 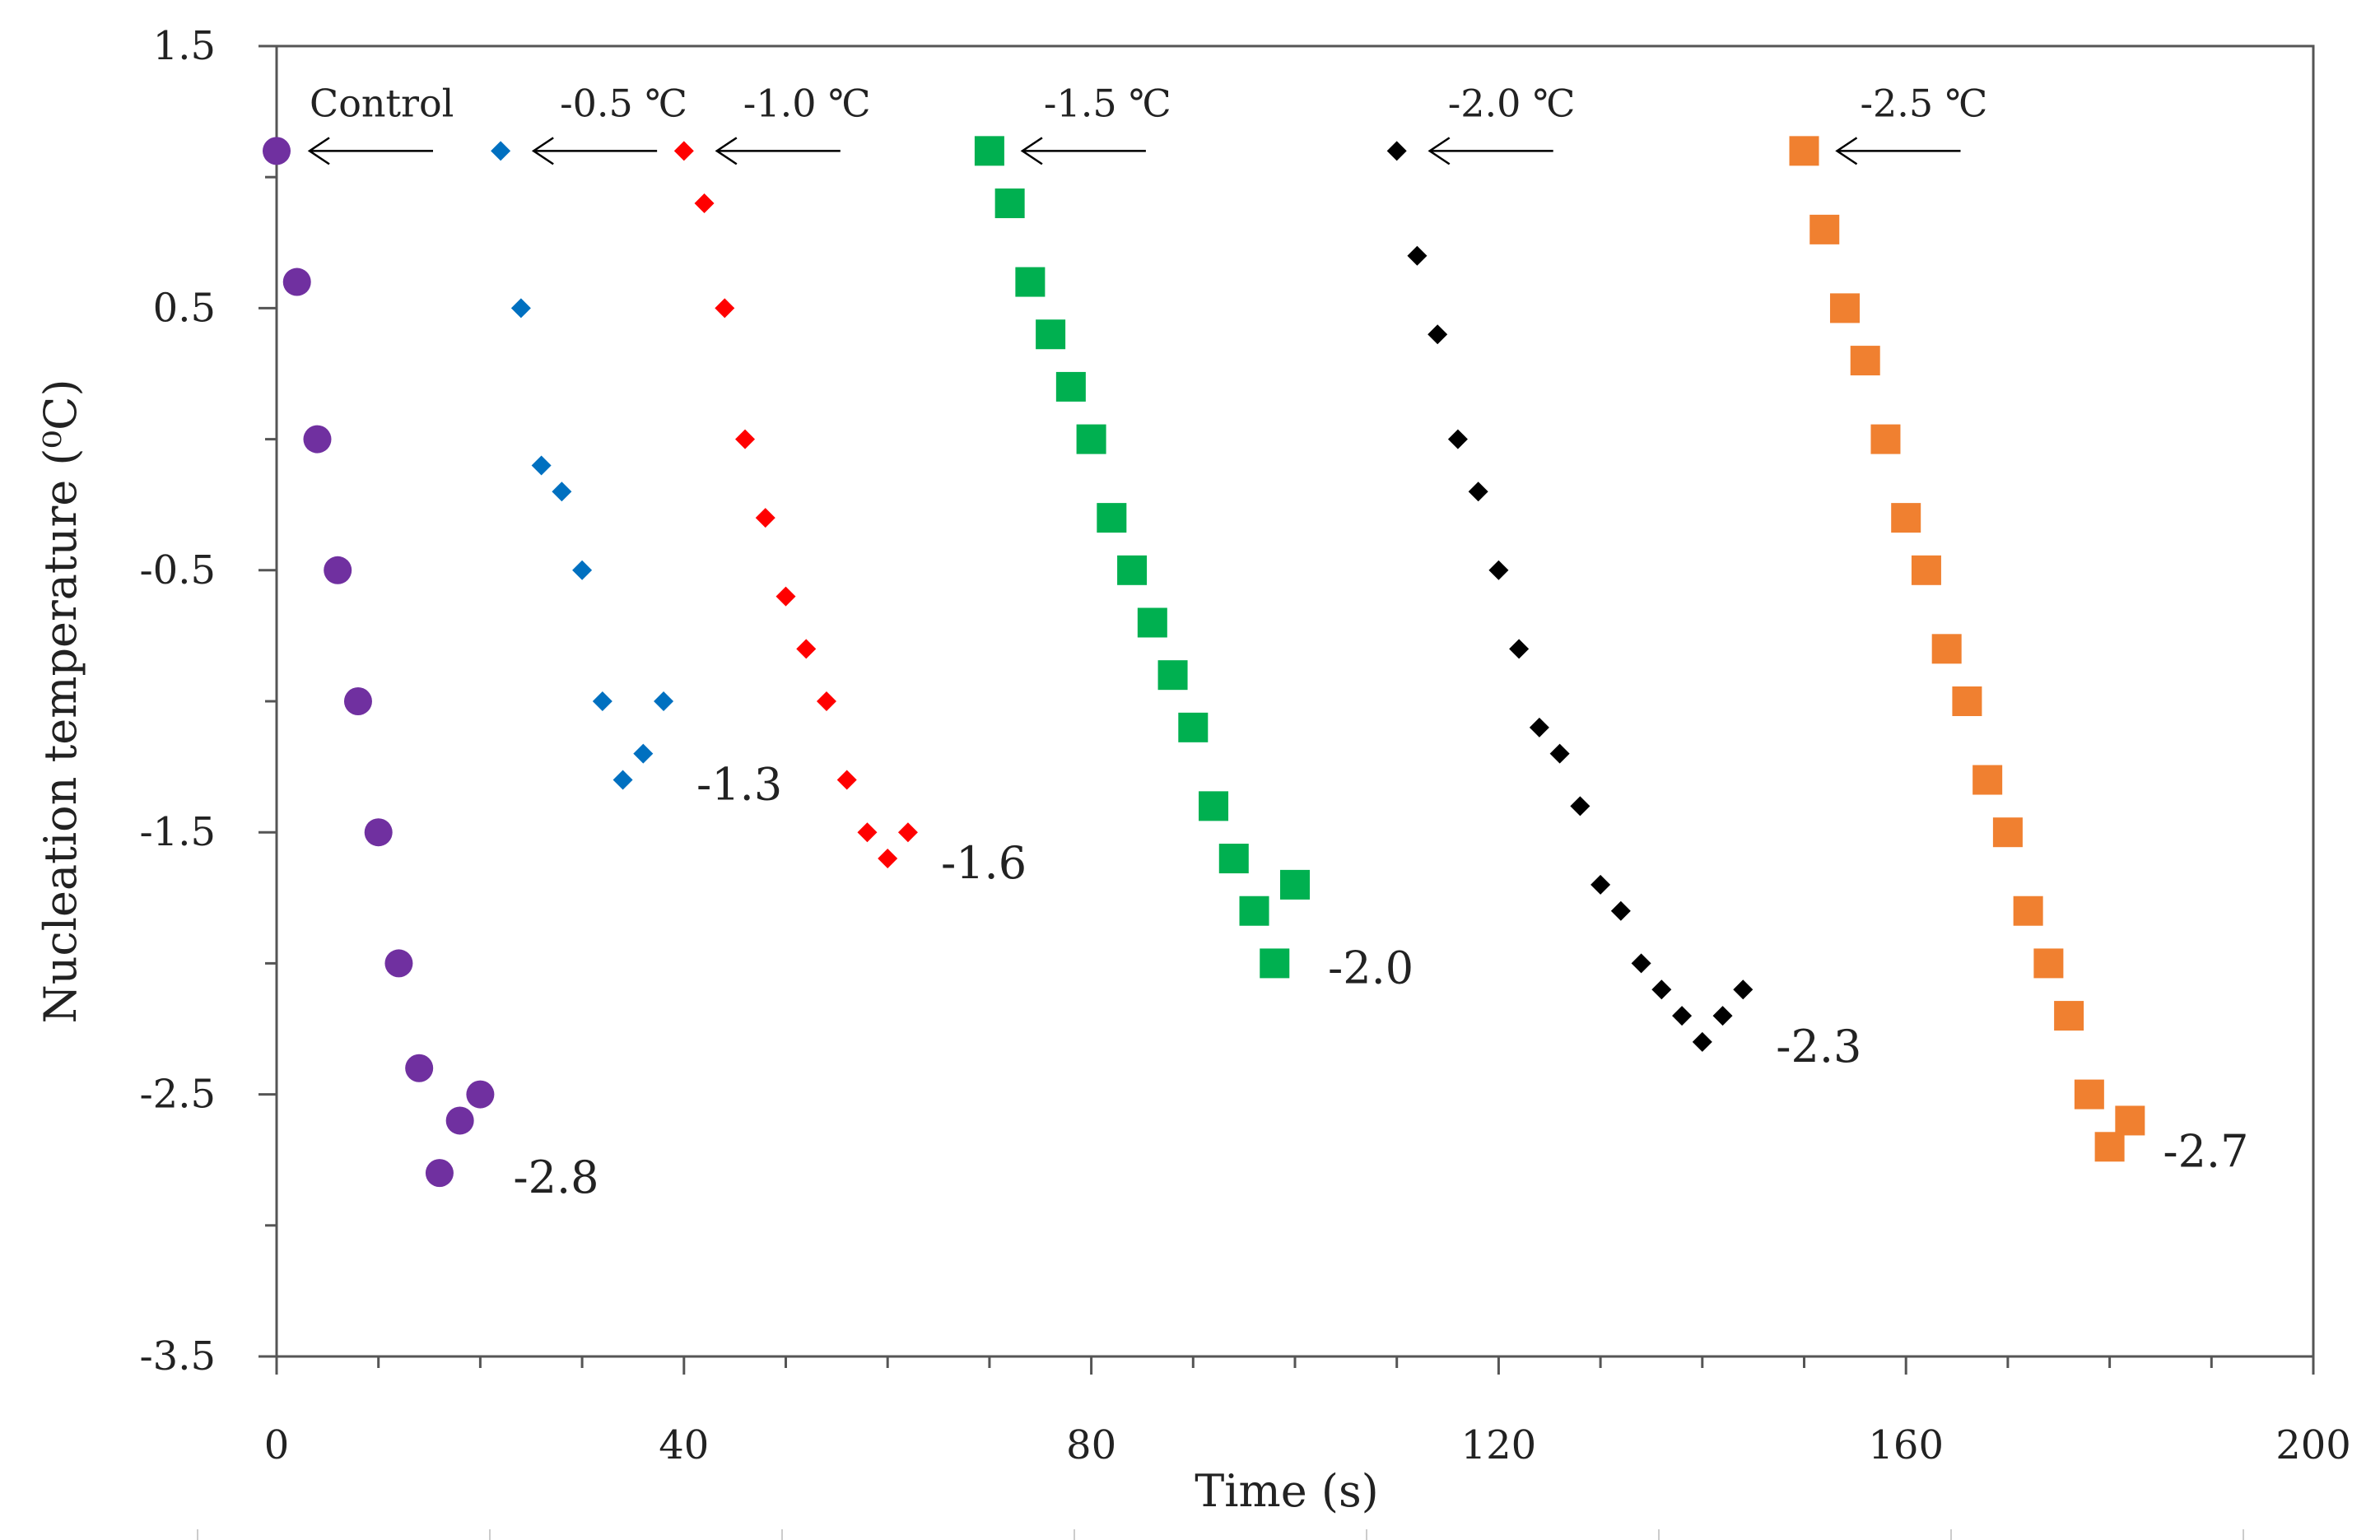 What do you see at coordinates (2205, 1151) in the screenshot?
I see `series-end-label: -2.7` at bounding box center [2205, 1151].